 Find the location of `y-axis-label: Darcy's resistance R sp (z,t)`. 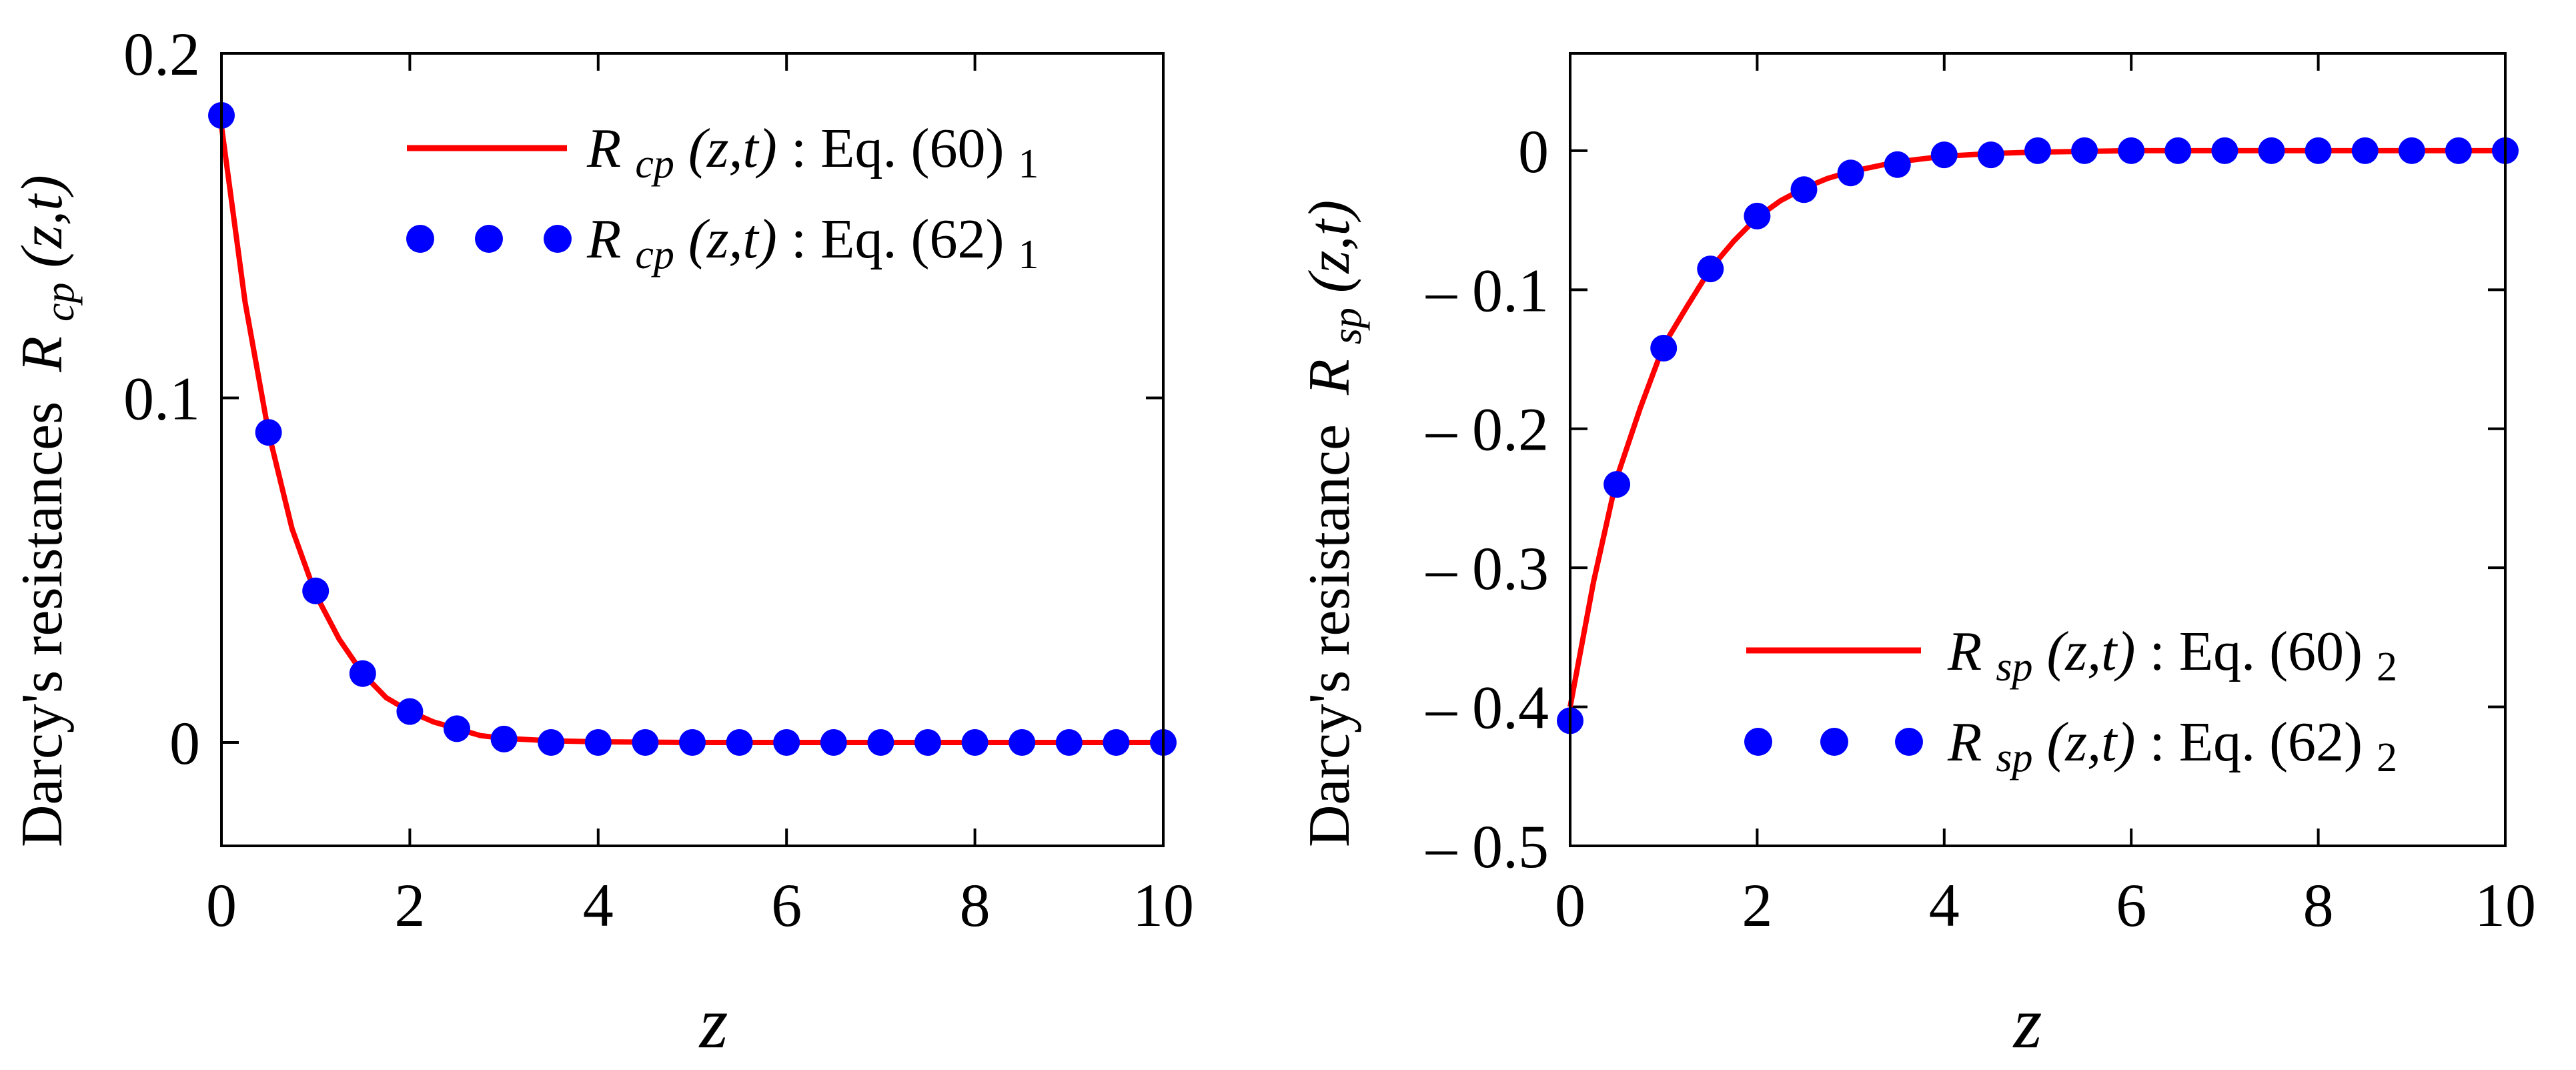

y-axis-label: Darcy's resistance R sp (z,t) is located at coordinates (1335, 523).